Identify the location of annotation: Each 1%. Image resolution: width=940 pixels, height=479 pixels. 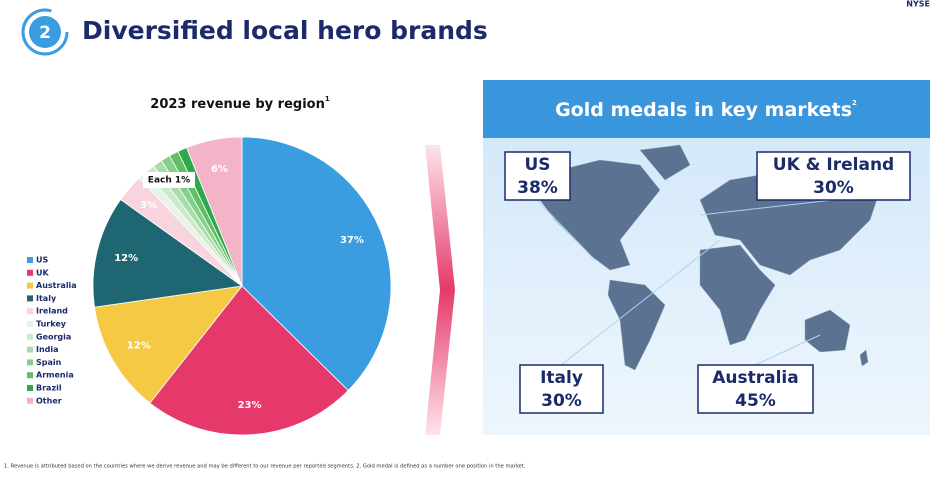
(169, 181).